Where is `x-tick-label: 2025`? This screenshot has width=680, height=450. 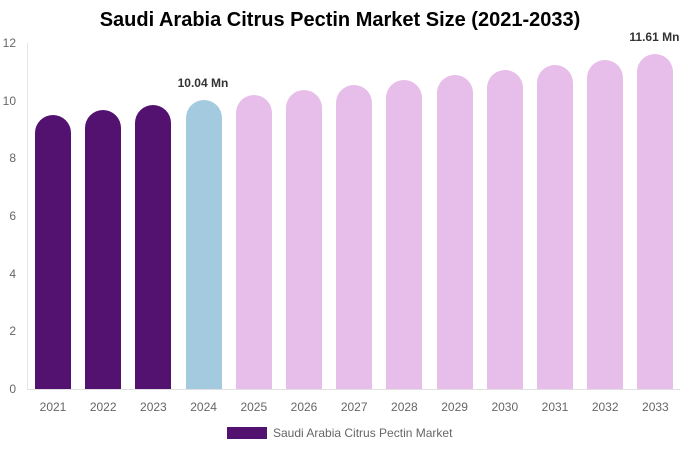
x-tick-label: 2025 is located at coordinates (254, 407).